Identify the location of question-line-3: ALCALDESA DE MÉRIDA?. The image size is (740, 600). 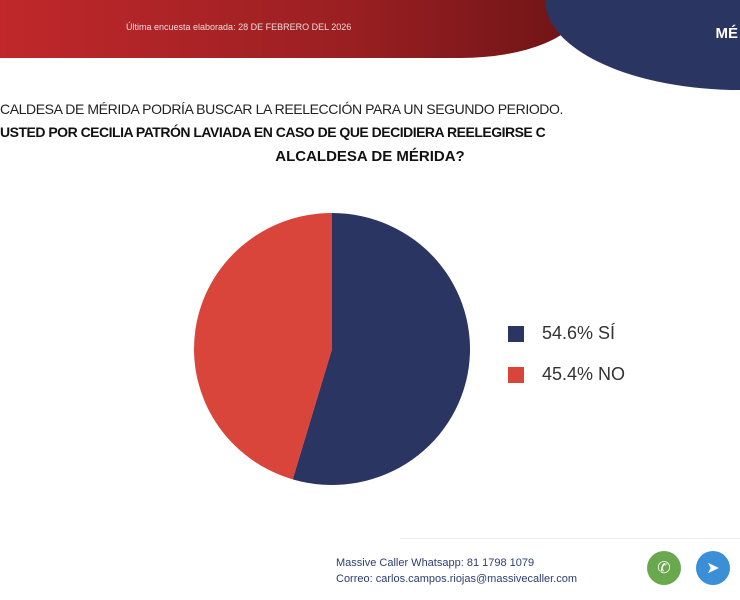
(370, 156).